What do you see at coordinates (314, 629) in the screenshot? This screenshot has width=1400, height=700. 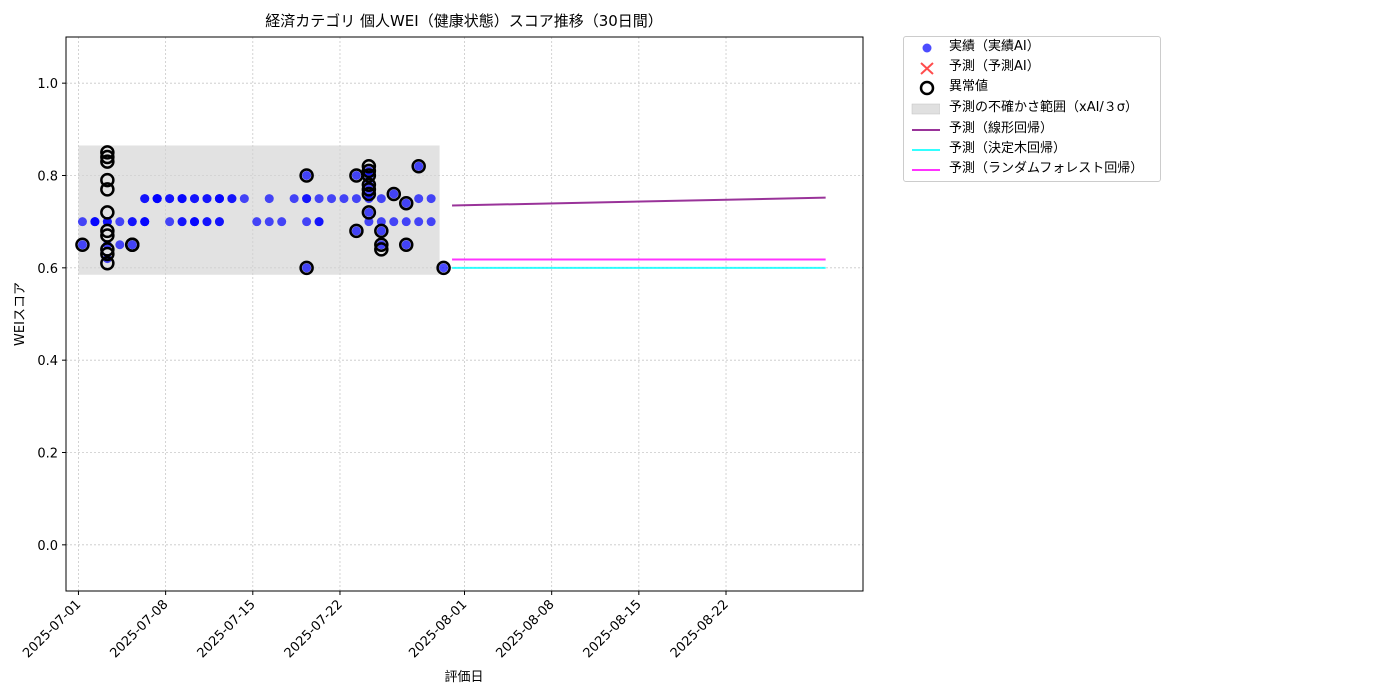 I see `x-tick-label: 2025-07-22` at bounding box center [314, 629].